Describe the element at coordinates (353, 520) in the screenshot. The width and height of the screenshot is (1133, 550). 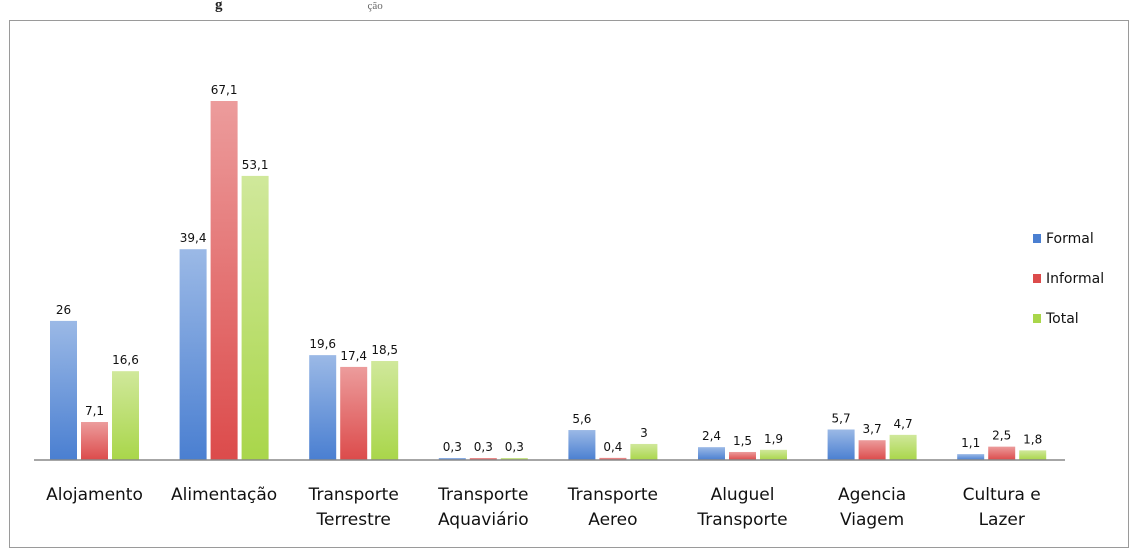
I see `category-label-2-1: Terrestre` at that location.